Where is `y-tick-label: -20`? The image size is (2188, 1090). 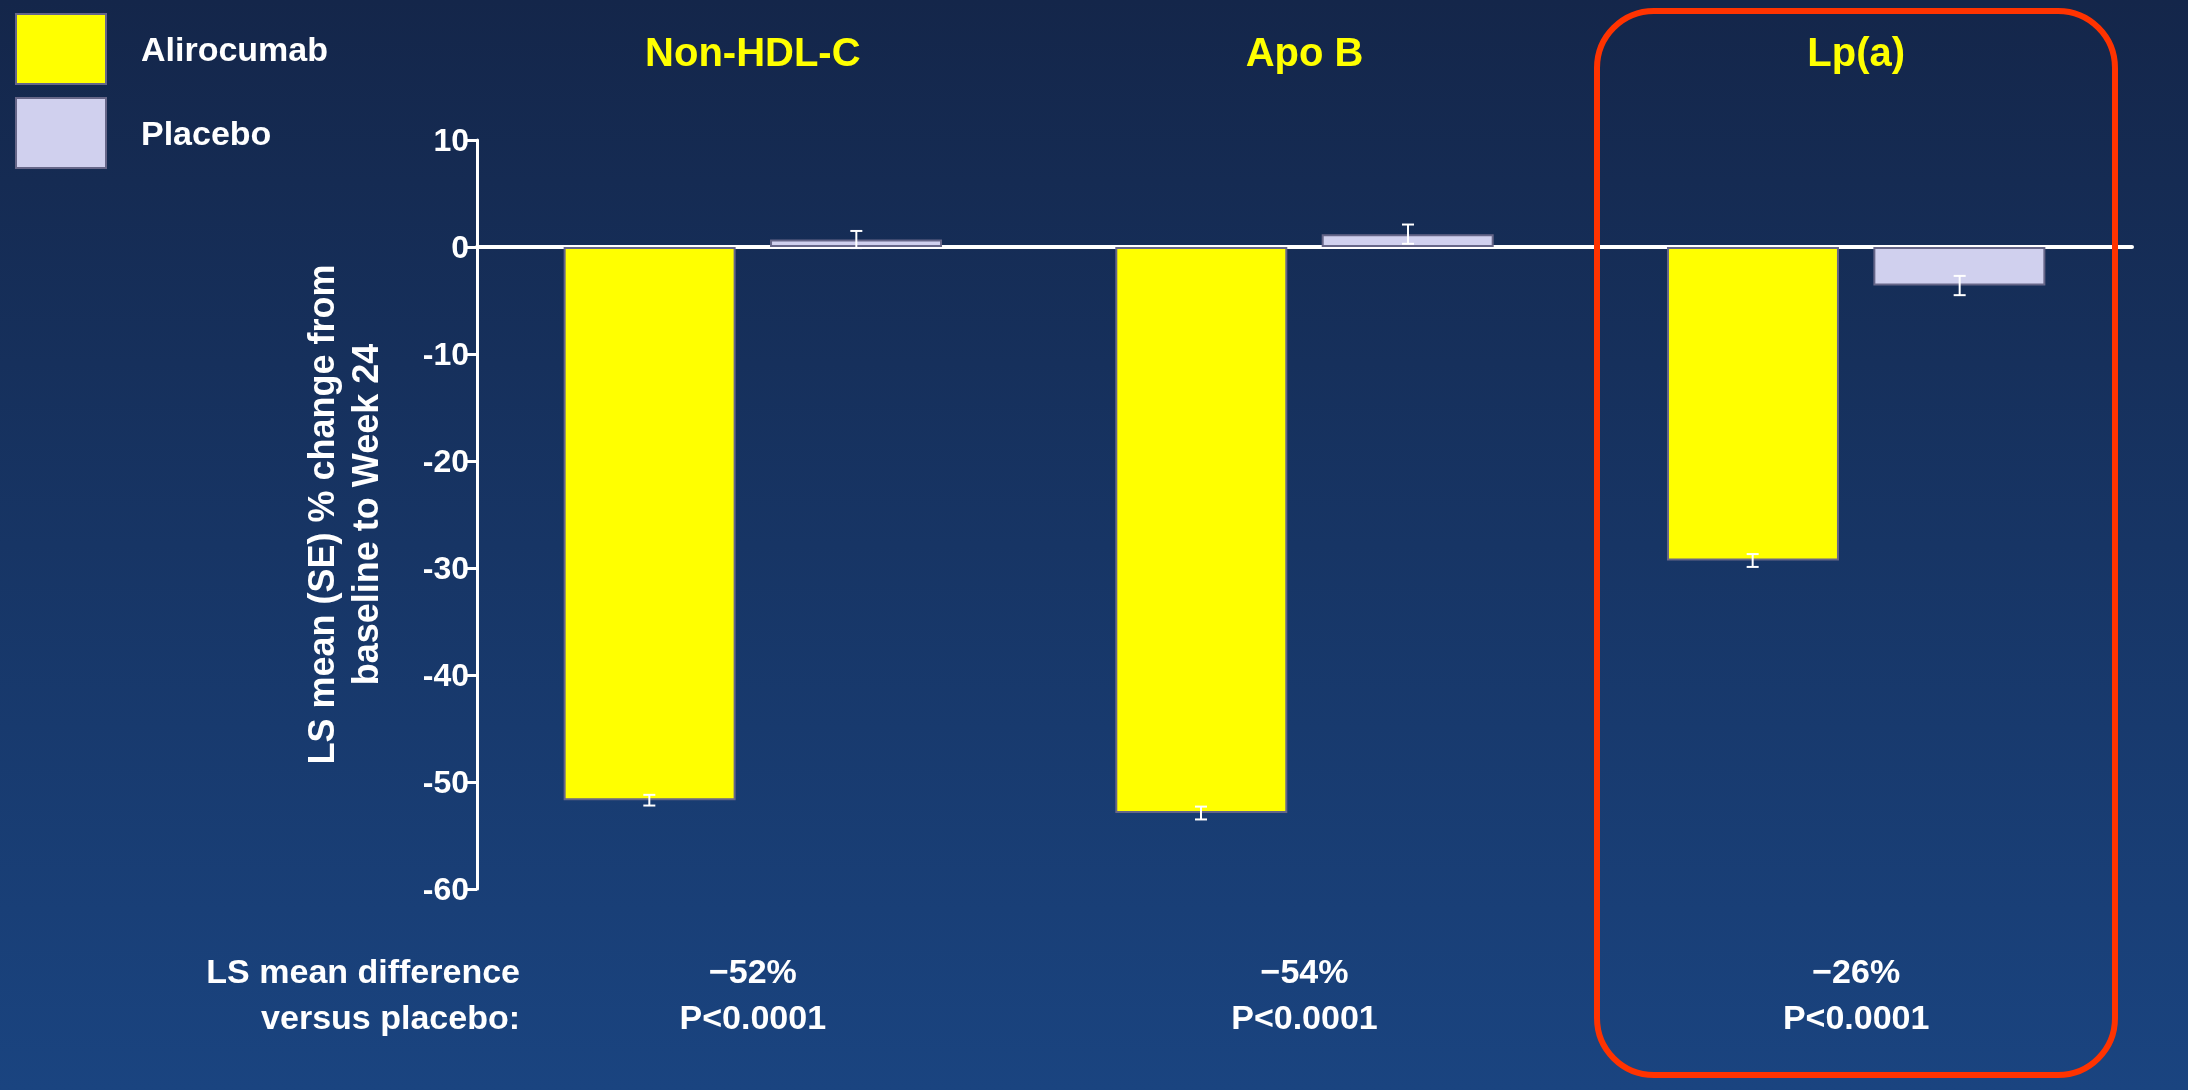
y-tick-label: -20 is located at coordinates (445, 461).